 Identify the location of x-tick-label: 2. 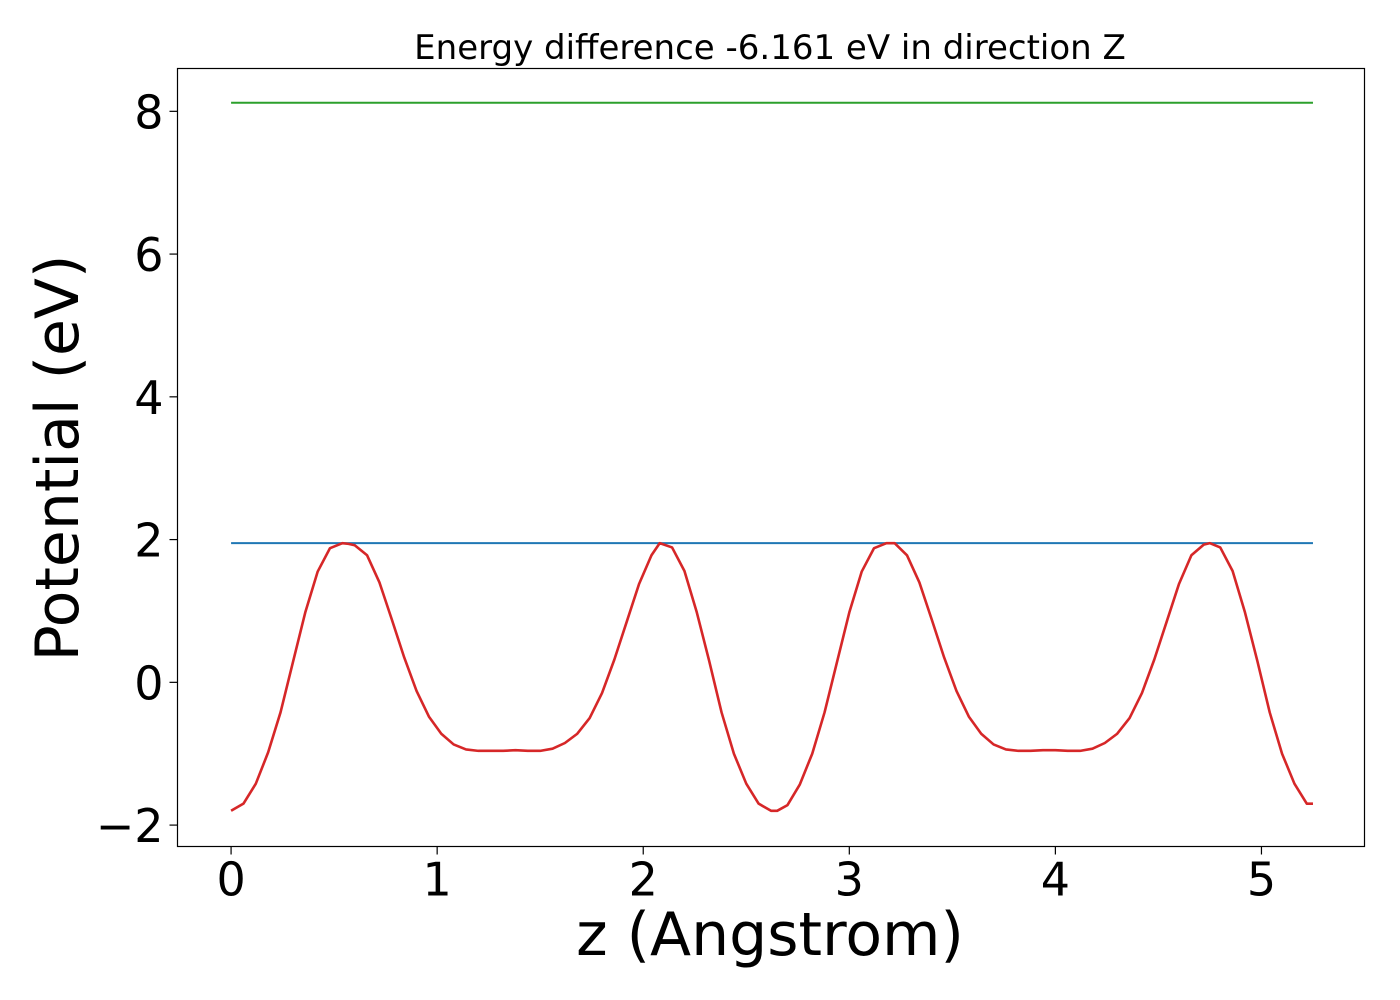
(643, 880).